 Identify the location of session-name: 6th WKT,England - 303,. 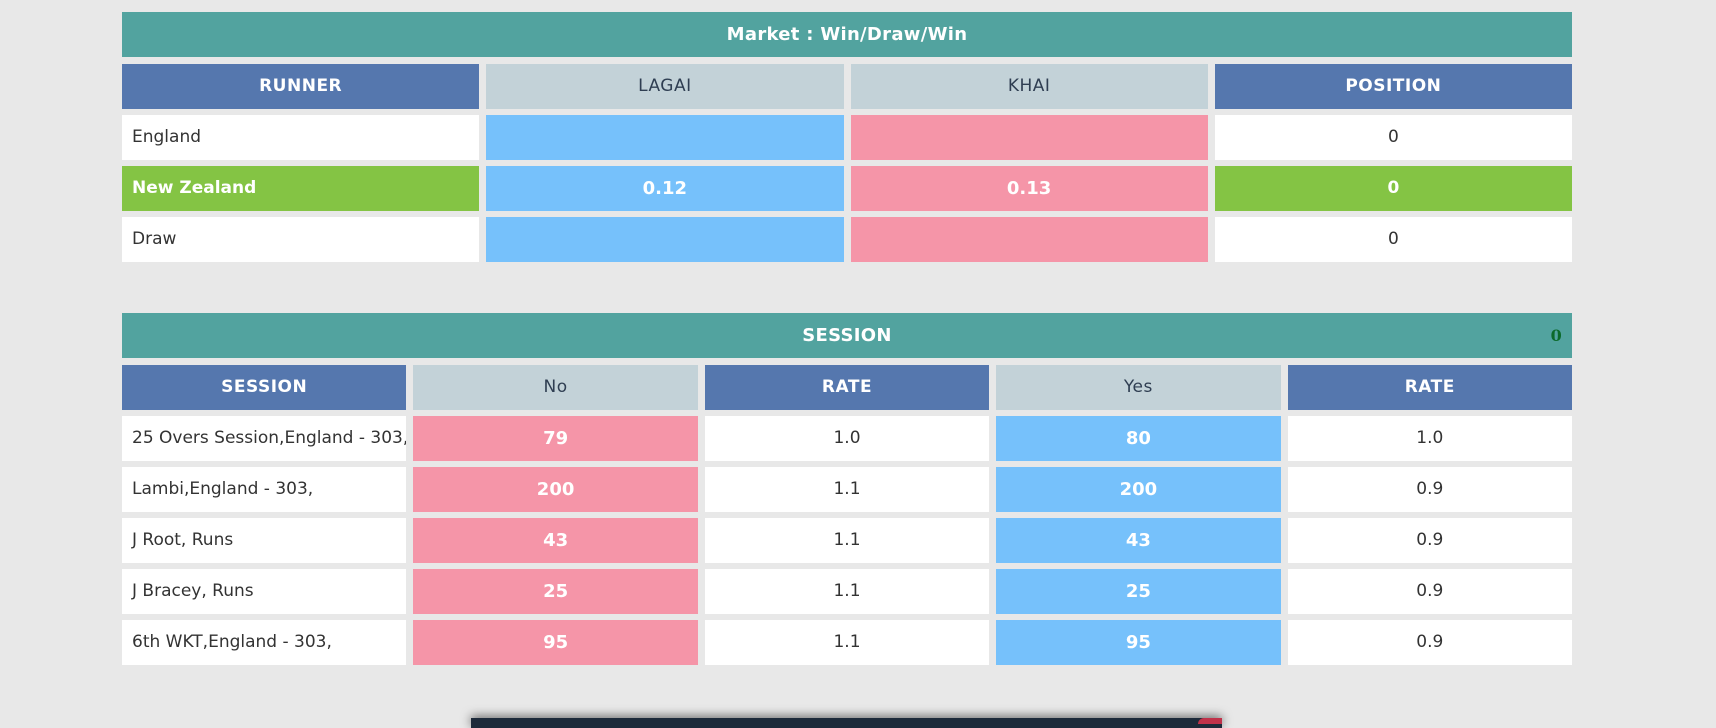
(264, 642).